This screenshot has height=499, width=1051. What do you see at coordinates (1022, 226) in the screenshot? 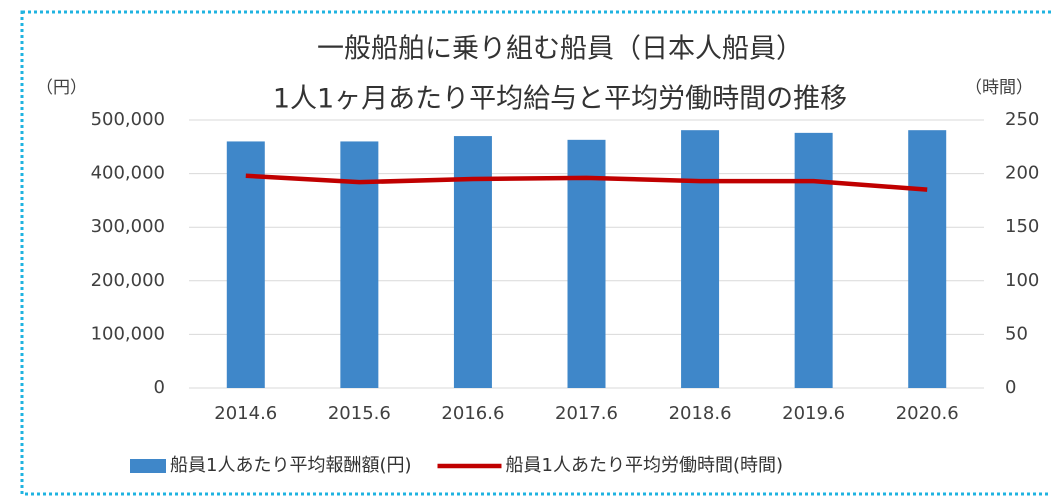
I see `y2-tick-label: 150` at bounding box center [1022, 226].